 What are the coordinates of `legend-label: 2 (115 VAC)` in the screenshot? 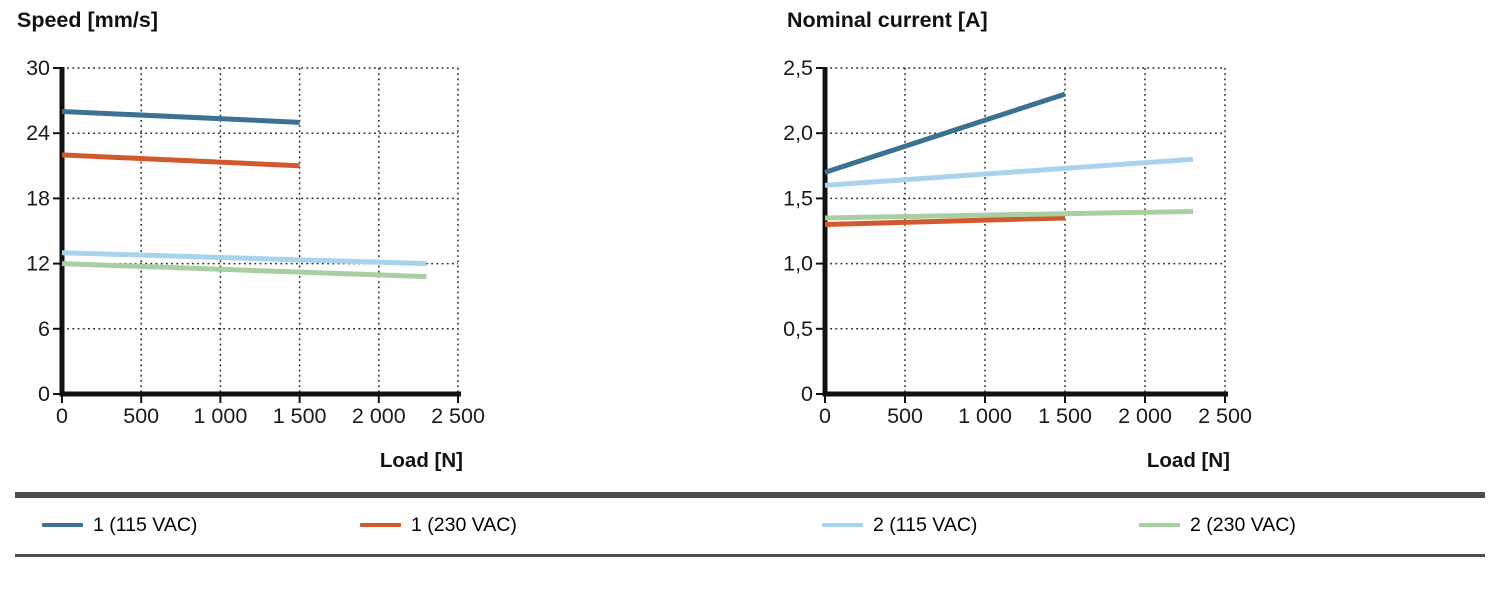 It's located at (925, 524).